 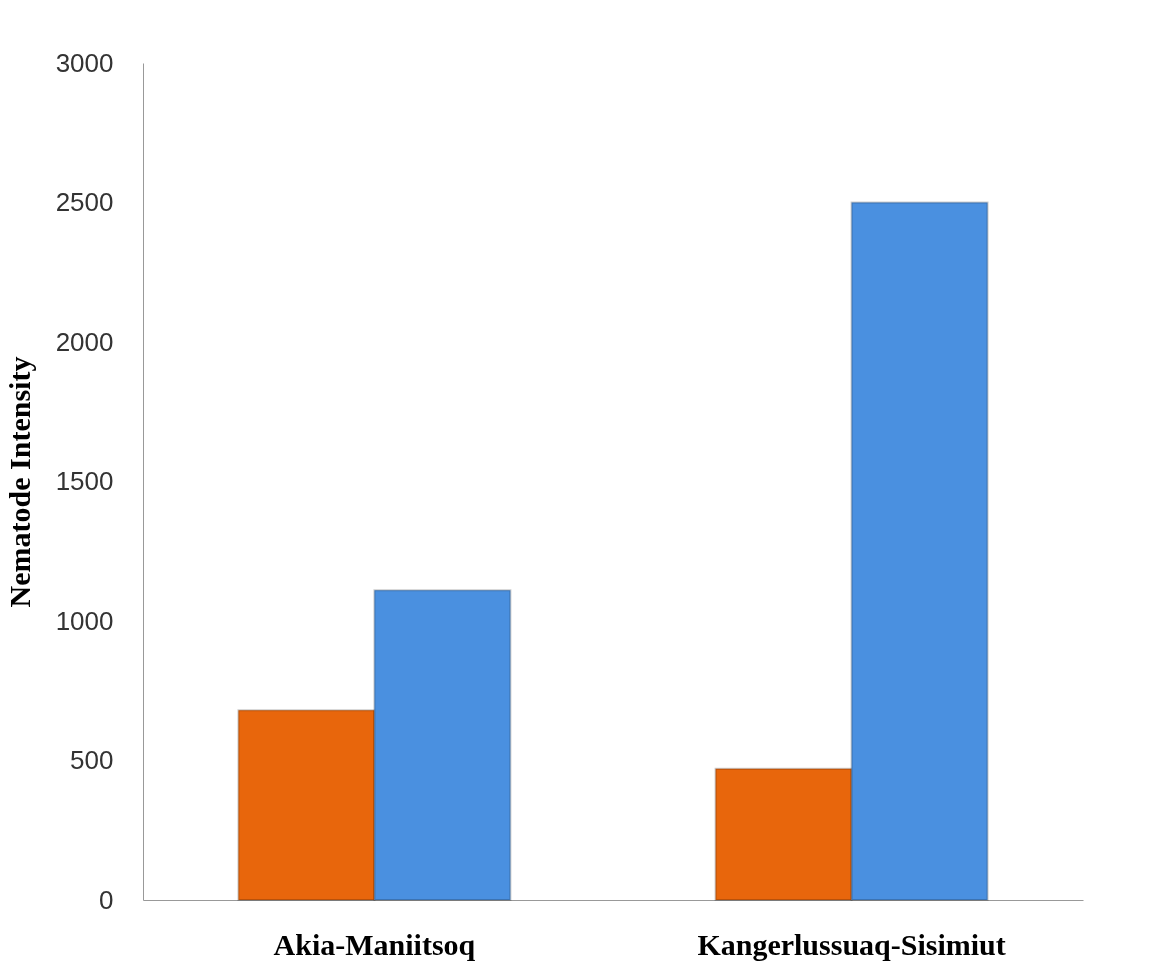 I want to click on x-tick-label: Kangerlussuaq-Sisimiut, so click(x=851, y=944).